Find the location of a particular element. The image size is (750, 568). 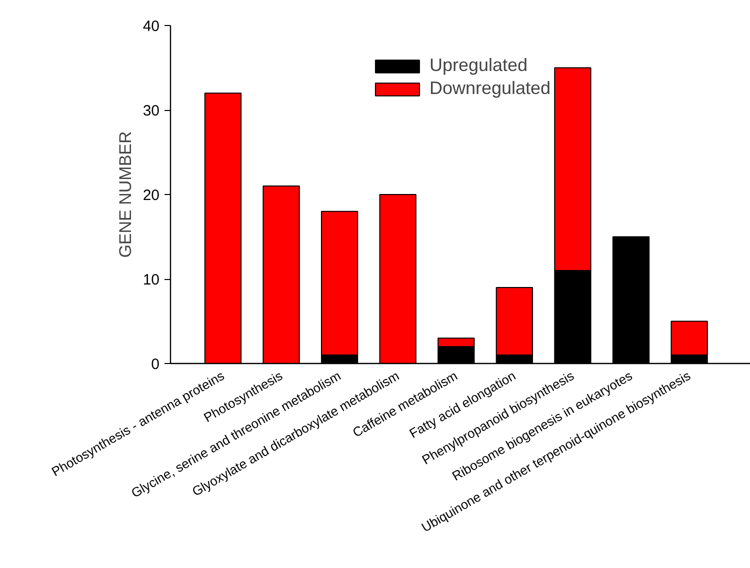

y-tick-label: 0 is located at coordinates (155, 364).